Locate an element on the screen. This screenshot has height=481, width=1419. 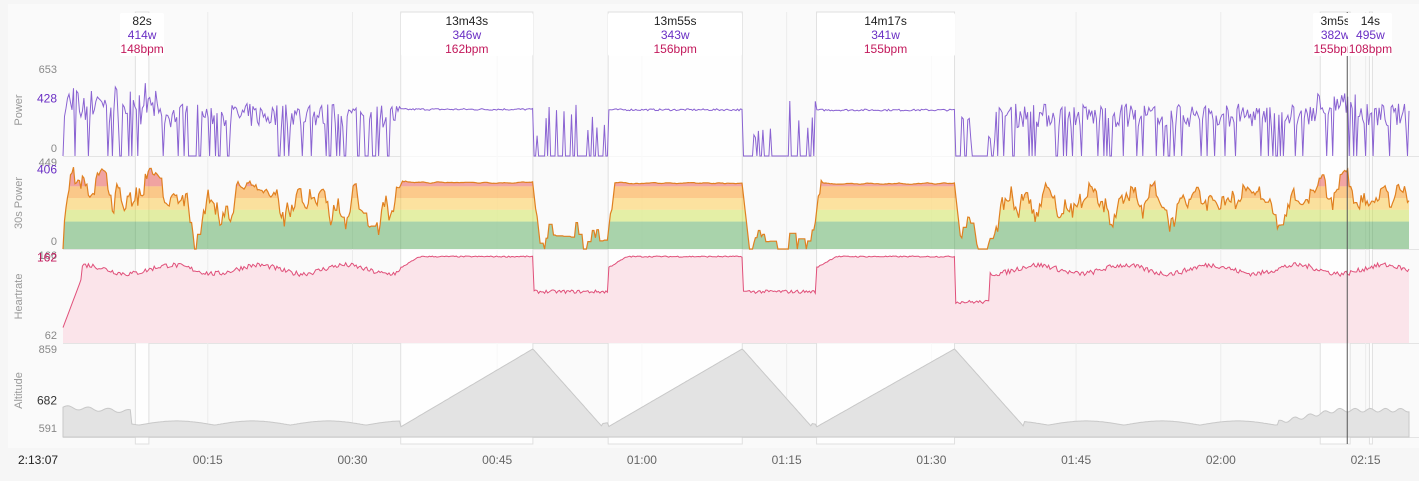
annotation-power: 346w is located at coordinates (467, 35).